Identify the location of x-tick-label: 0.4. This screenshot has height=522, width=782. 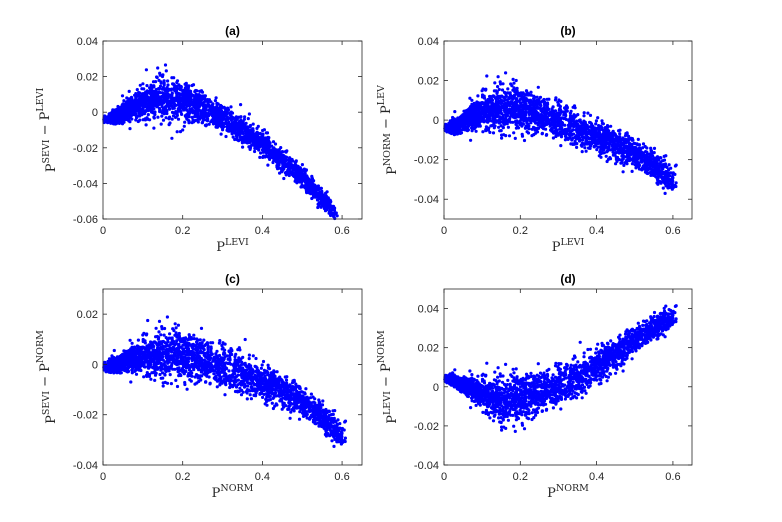
(262, 231).